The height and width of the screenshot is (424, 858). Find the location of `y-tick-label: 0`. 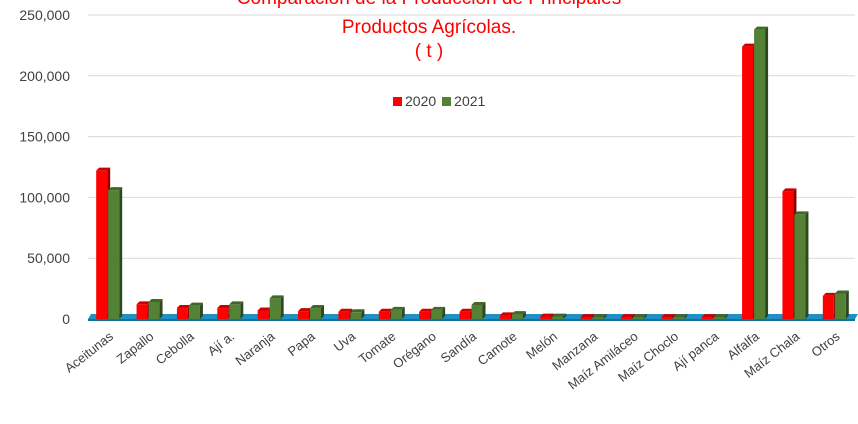

y-tick-label: 0 is located at coordinates (66, 319).